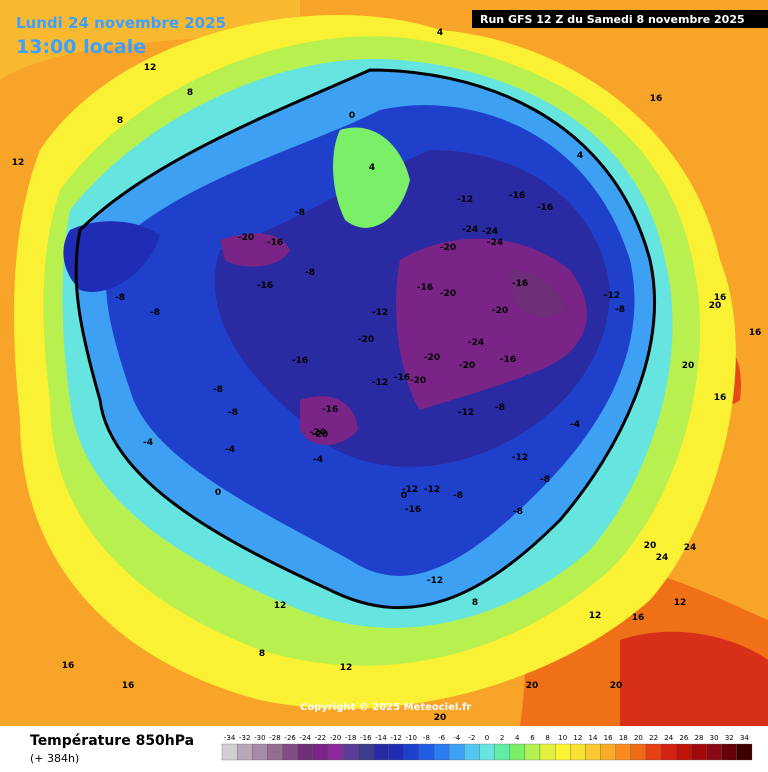 The image size is (768, 772). I want to click on legend-tick-label: 18, so click(623, 738).